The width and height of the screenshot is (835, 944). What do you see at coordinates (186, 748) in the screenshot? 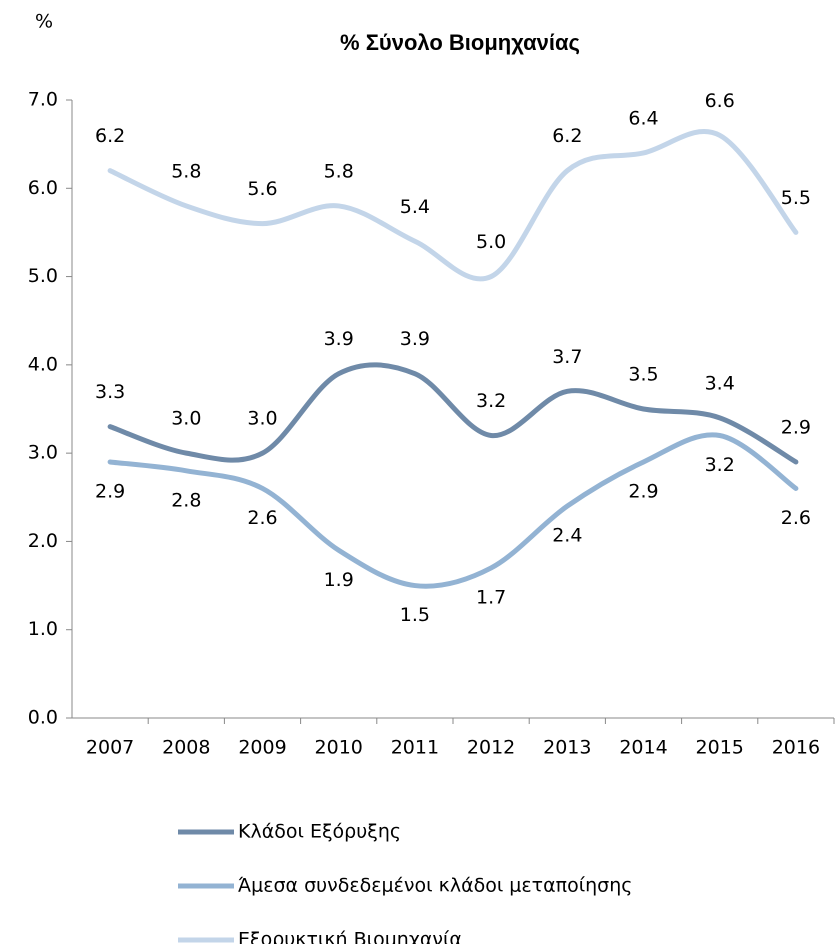
I see `x-tick-label: 2008` at bounding box center [186, 748].